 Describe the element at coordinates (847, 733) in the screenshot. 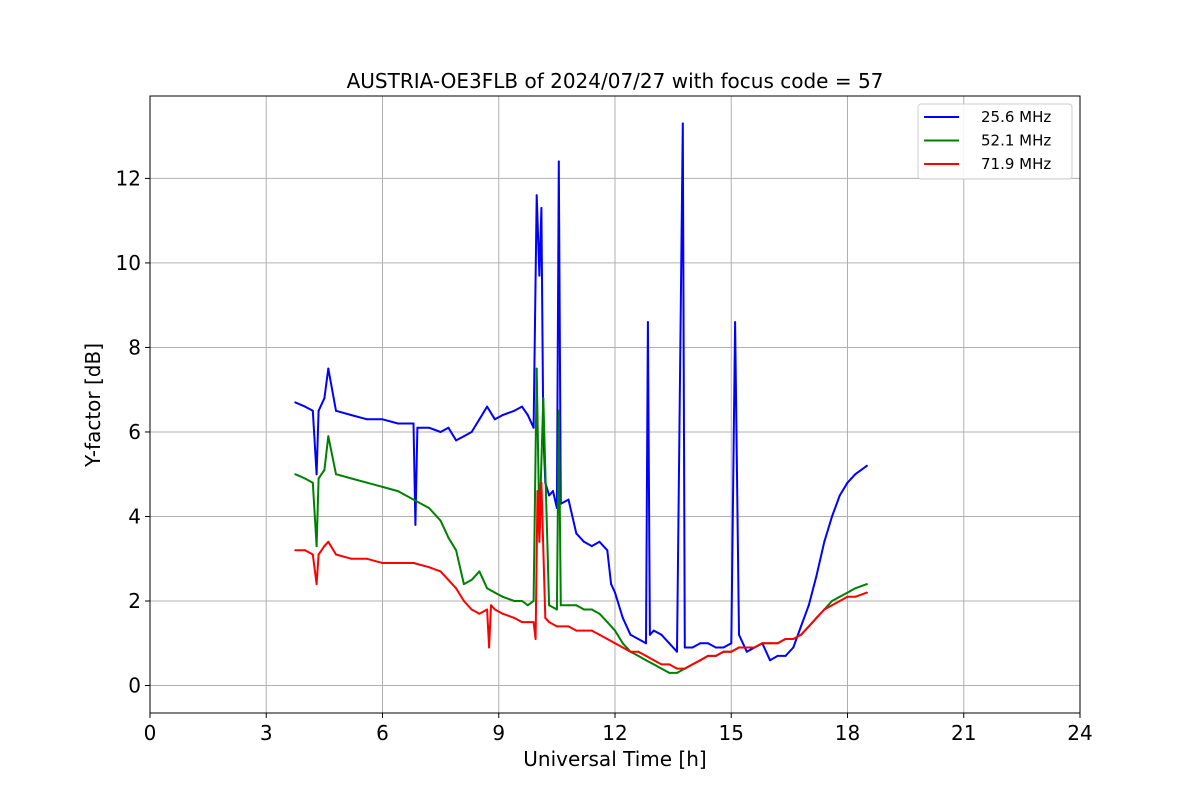

I see `x-tick-label: 18` at that location.